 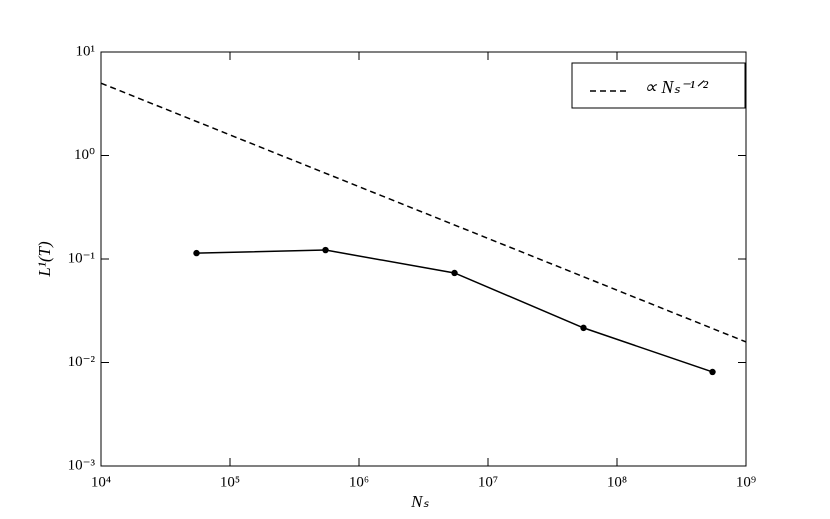 I want to click on y-tick-label: 10¹, so click(x=86, y=51).